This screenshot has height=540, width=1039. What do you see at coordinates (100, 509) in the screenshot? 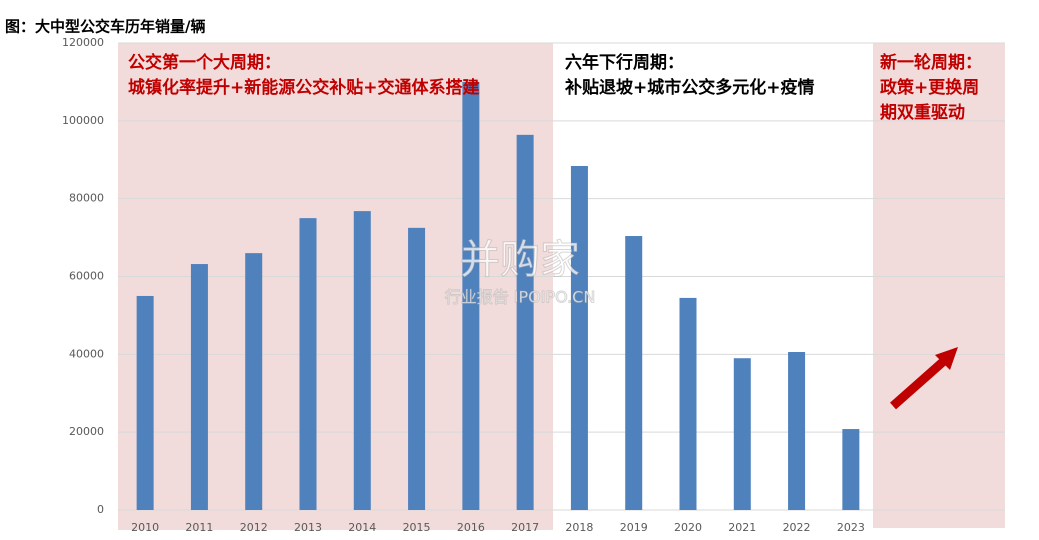
I see `y-tick-label: 0` at bounding box center [100, 509].